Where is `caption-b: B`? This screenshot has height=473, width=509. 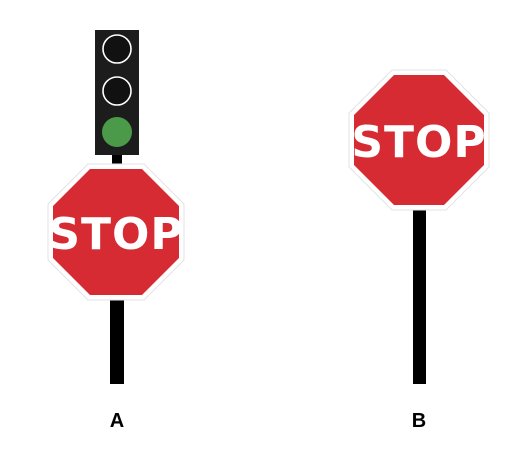
caption-b: B is located at coordinates (419, 421).